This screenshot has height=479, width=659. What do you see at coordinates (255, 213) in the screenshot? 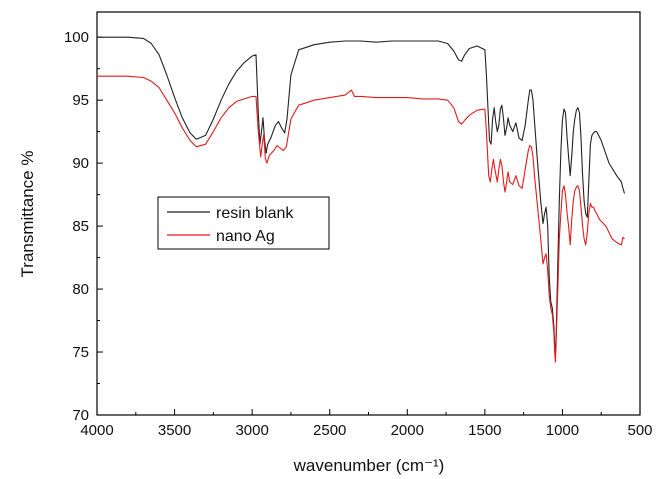
I see `legend-label-resin-blank: resin blank` at bounding box center [255, 213].